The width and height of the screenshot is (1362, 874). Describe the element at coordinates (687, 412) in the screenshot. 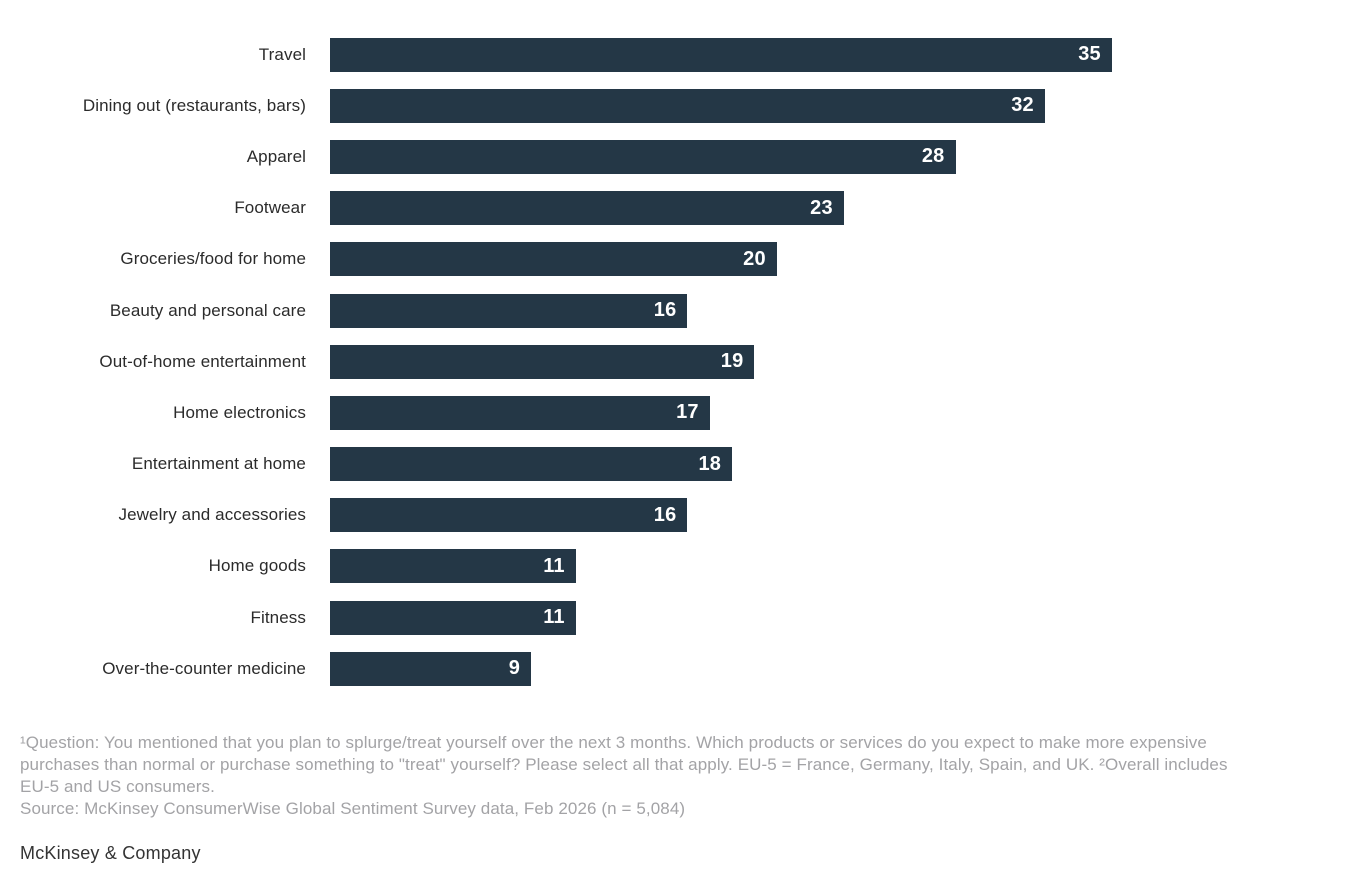

I see `value-label: 17` at that location.